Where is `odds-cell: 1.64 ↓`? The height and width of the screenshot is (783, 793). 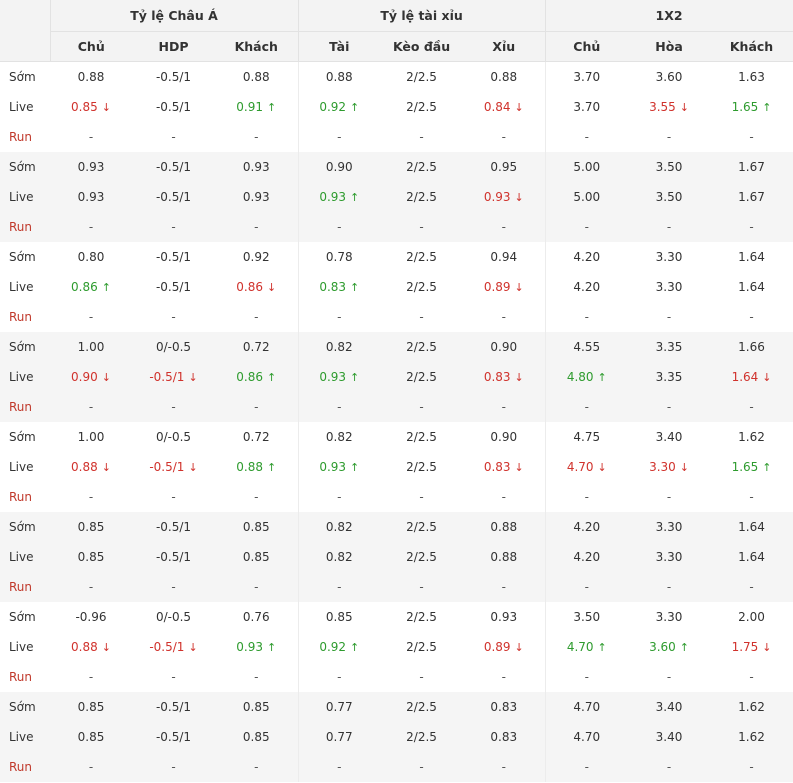 odds-cell: 1.64 ↓ is located at coordinates (751, 376).